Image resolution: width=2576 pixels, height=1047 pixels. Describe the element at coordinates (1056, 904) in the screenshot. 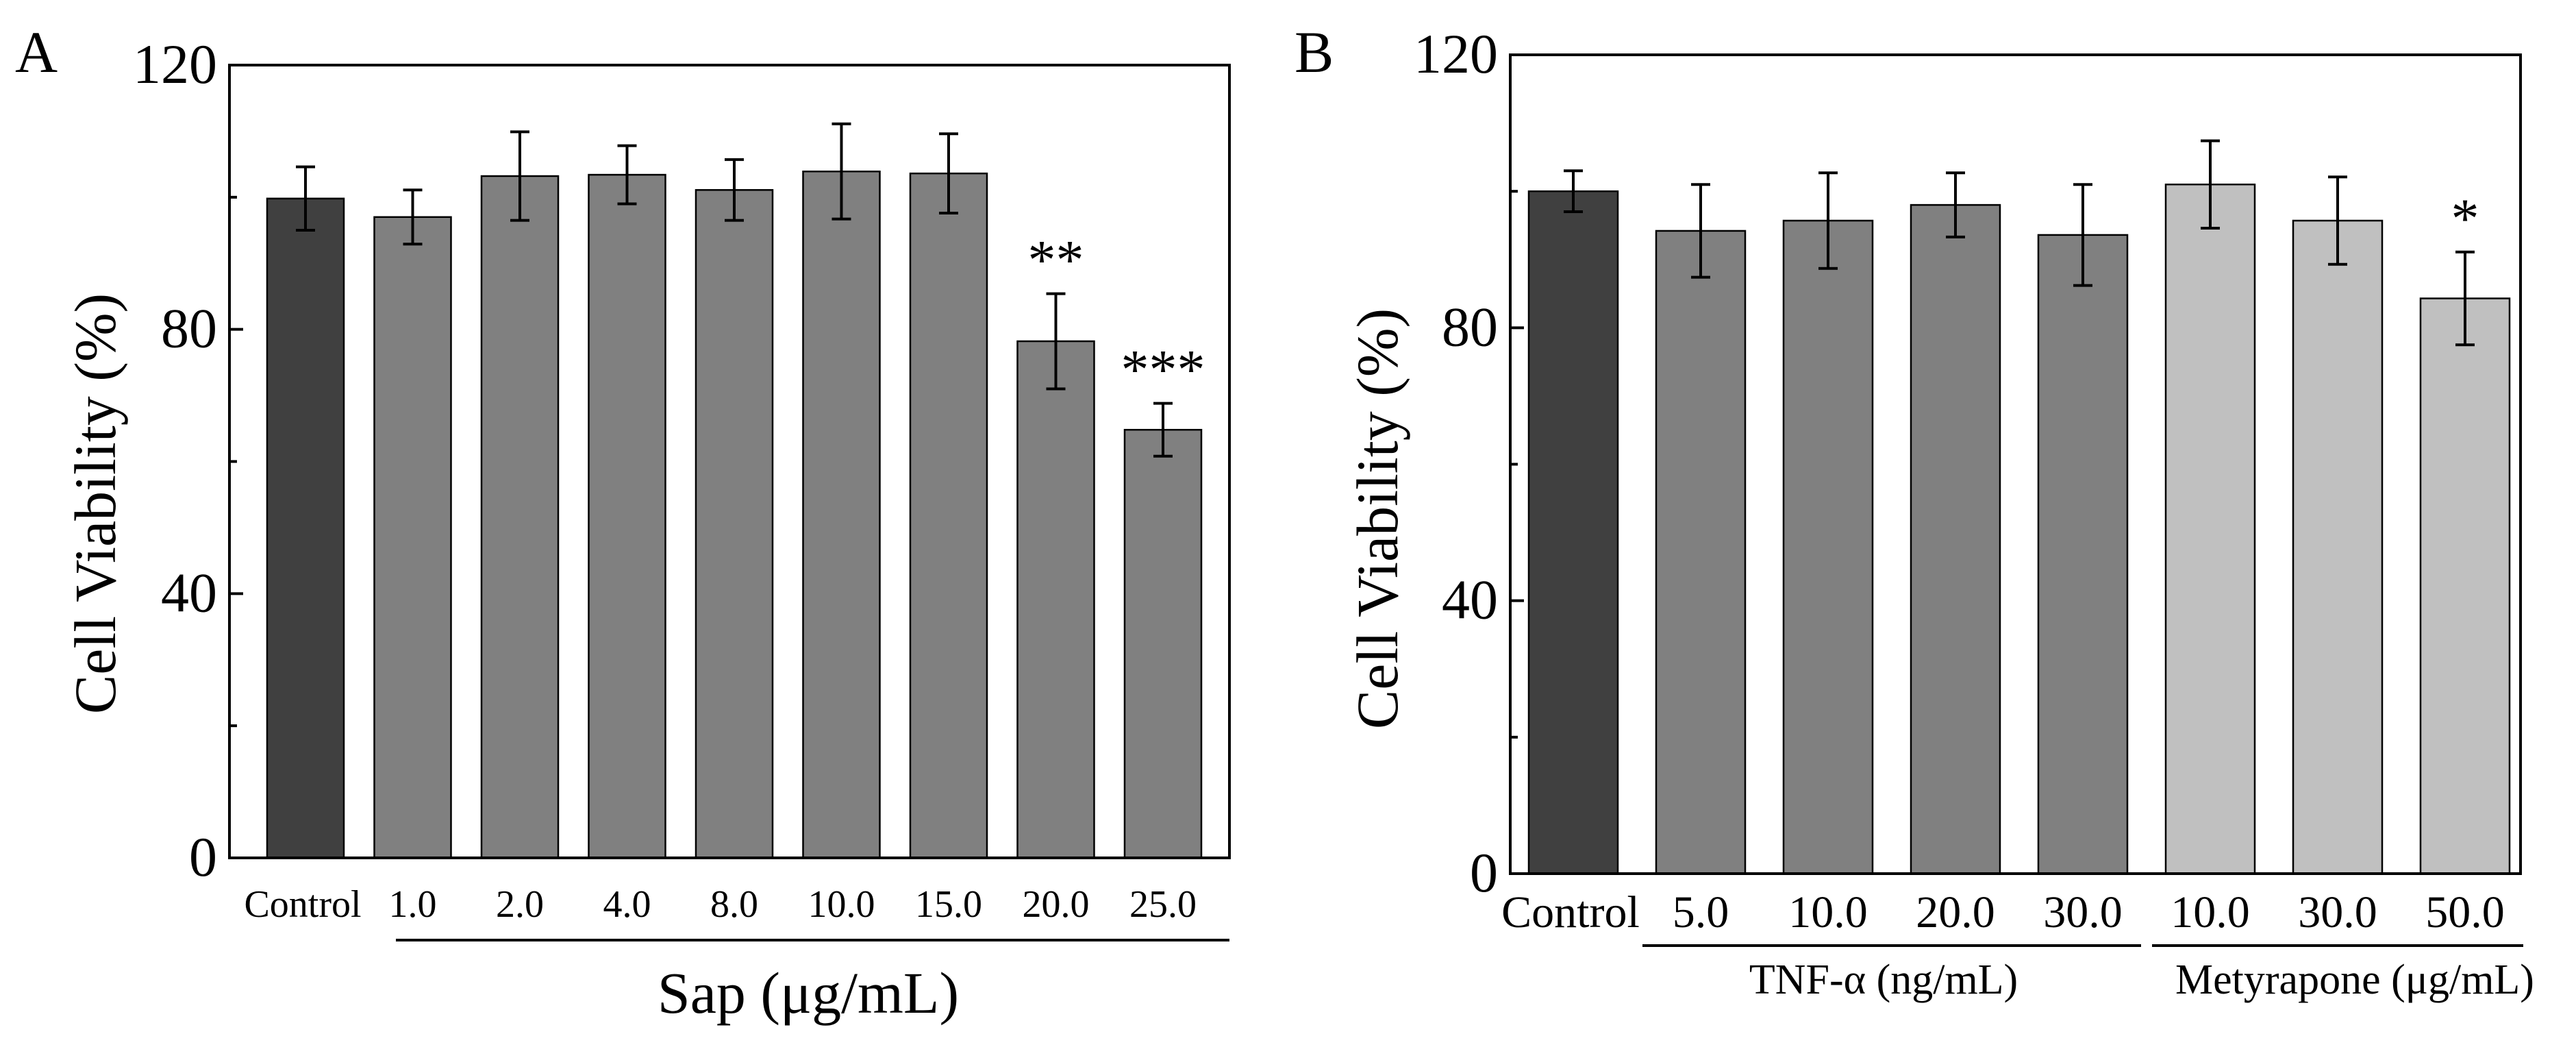

I see `panel-a-category-label: 20.0` at that location.